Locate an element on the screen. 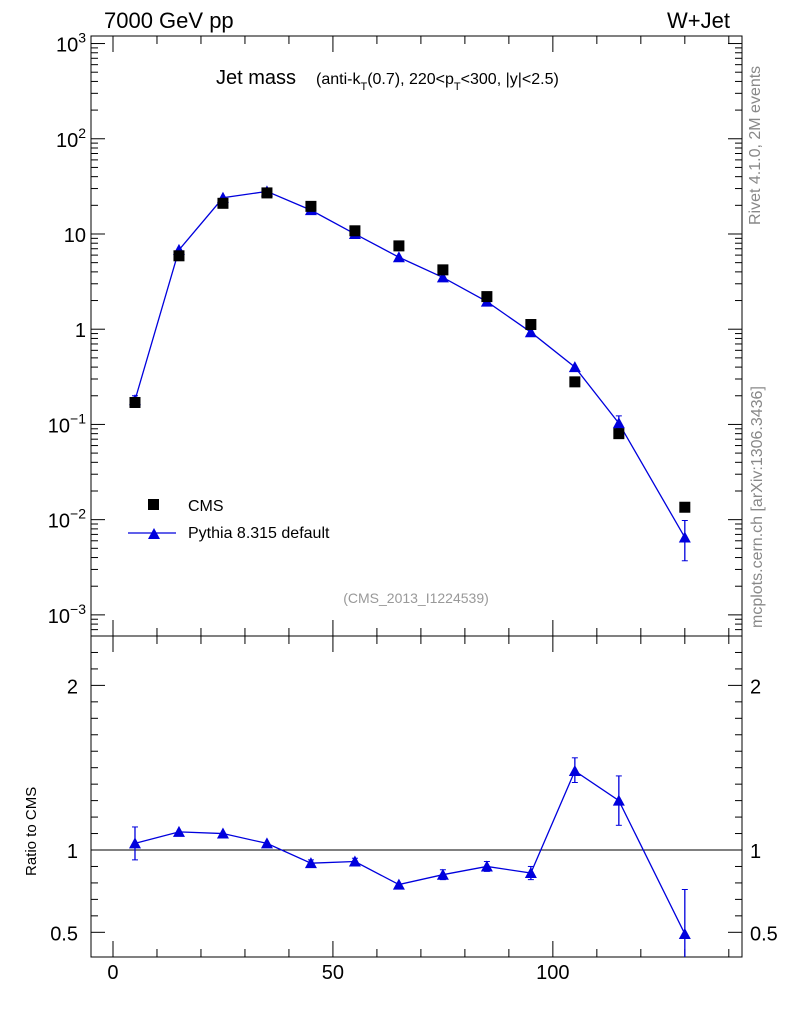 The height and width of the screenshot is (1024, 786). main-ytick-label: 1 is located at coordinates (80, 331).